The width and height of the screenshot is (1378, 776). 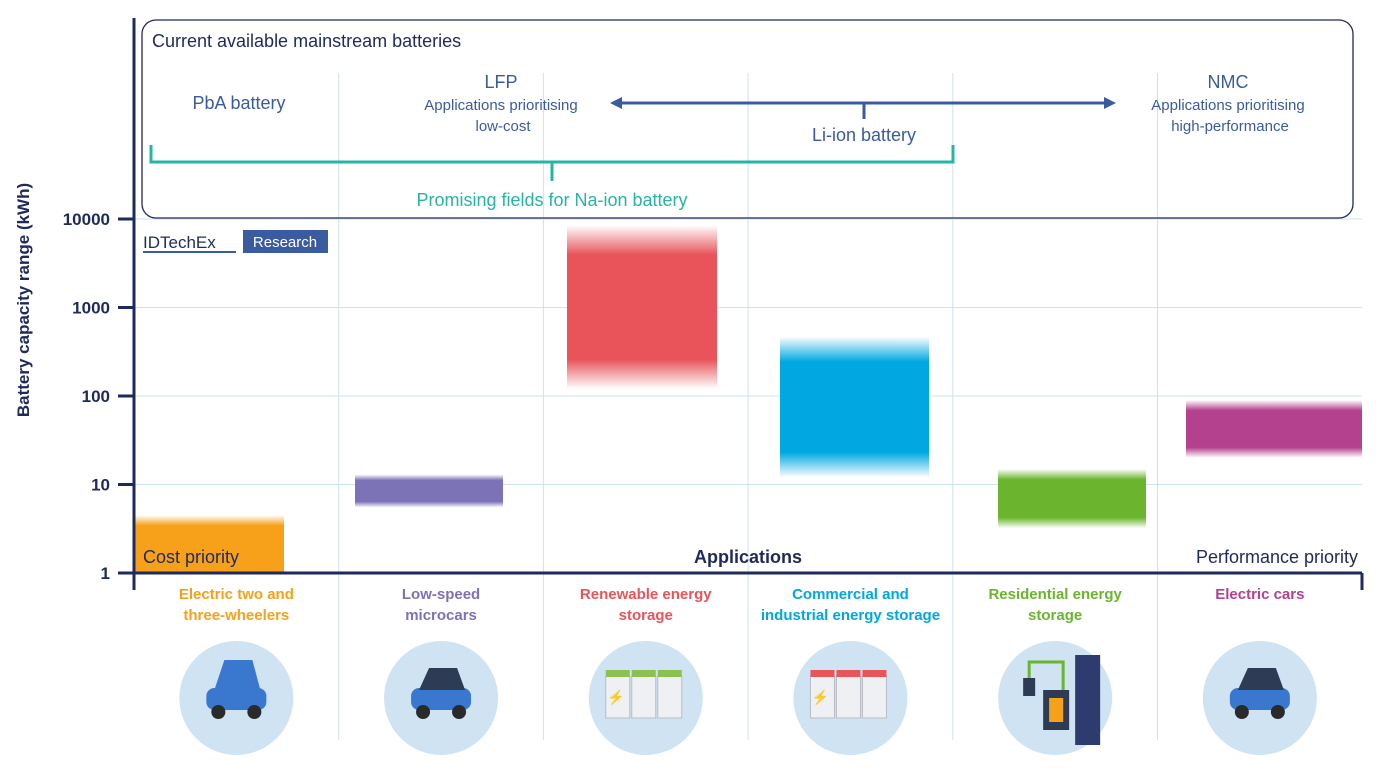 I want to click on category-label: Low-speed, so click(x=441, y=594).